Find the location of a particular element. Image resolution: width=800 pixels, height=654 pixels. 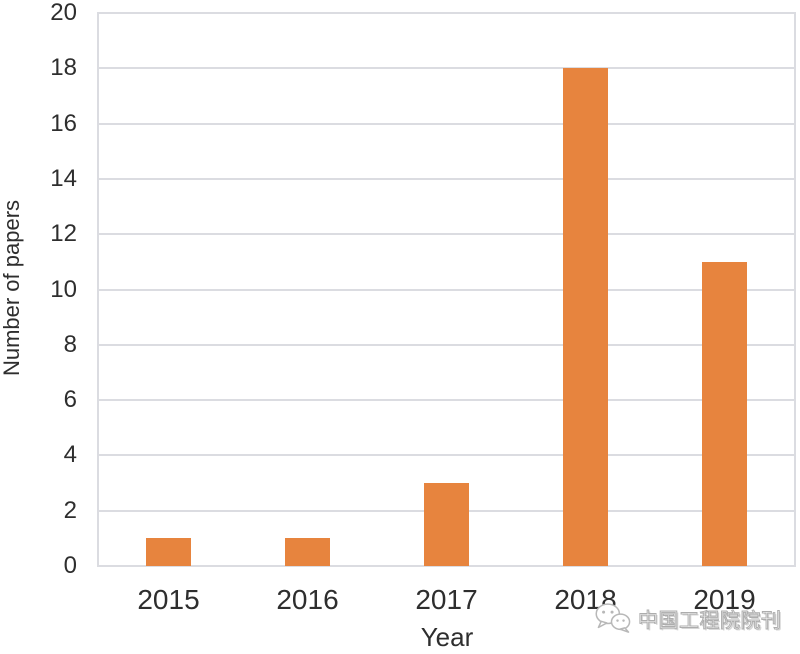

y-tick-label: 0 is located at coordinates (70, 565).